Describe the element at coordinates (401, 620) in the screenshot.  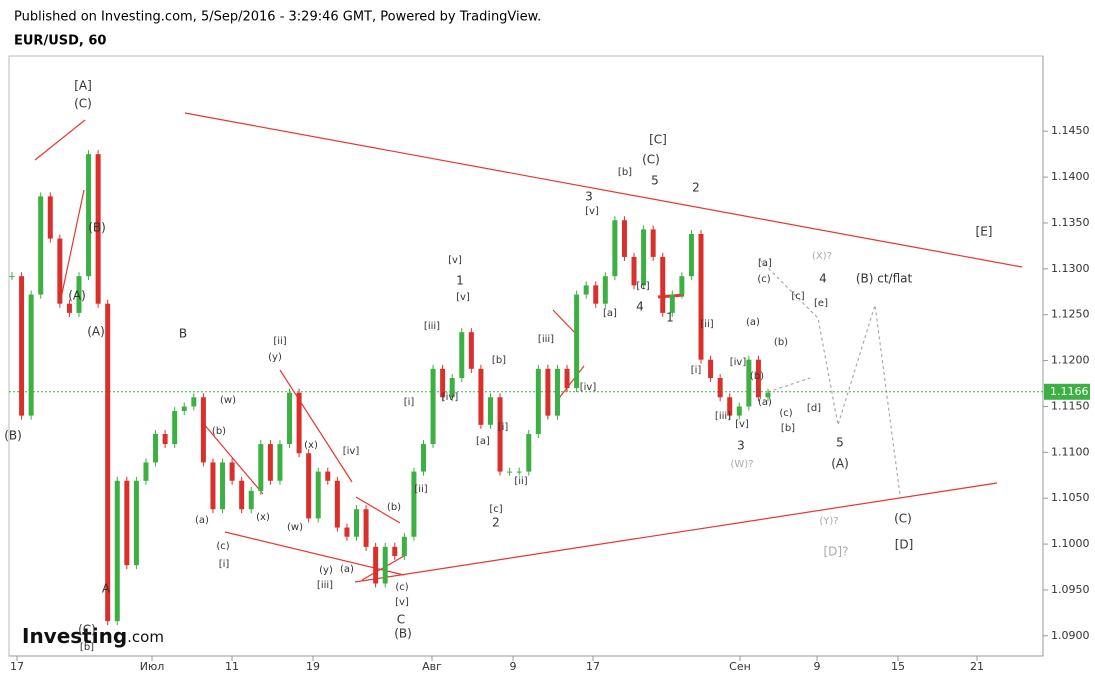
I see `wave-label: C` at that location.